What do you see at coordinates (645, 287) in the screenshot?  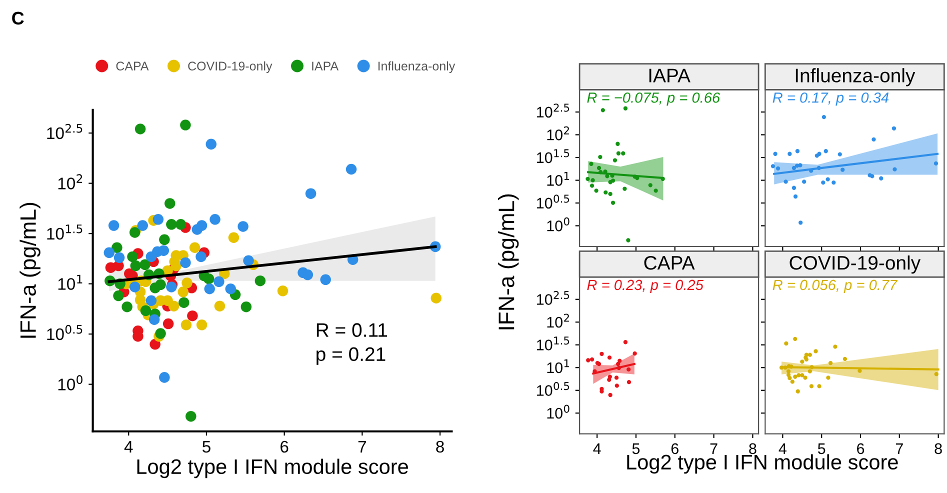 I see `annotation: R = 0.23, p = 0.25` at bounding box center [645, 287].